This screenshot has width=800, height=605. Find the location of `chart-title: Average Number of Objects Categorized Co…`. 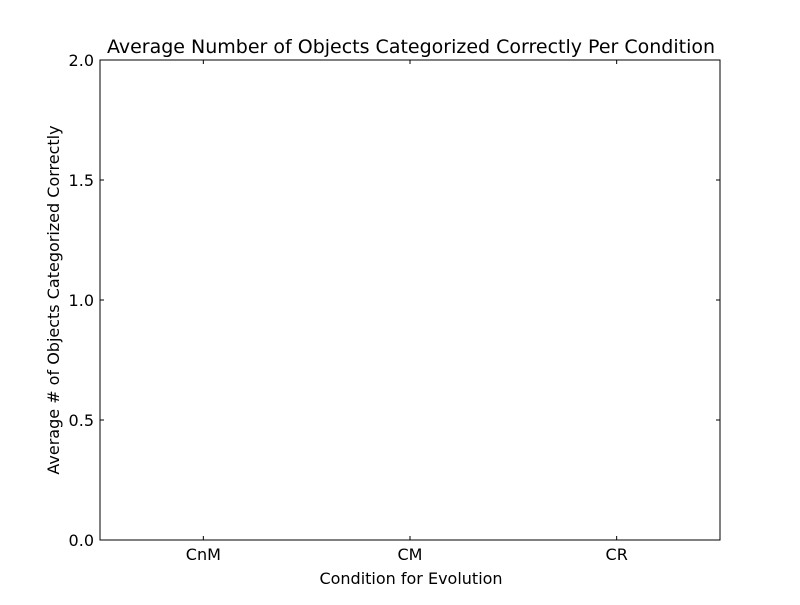

chart-title: Average Number of Objects Categorized Co… is located at coordinates (411, 47).